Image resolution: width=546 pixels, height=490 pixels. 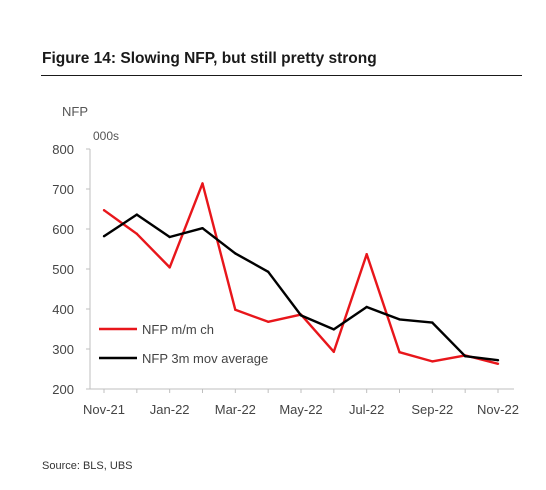 I want to click on x-tick-label: Nov-21, so click(x=104, y=409).